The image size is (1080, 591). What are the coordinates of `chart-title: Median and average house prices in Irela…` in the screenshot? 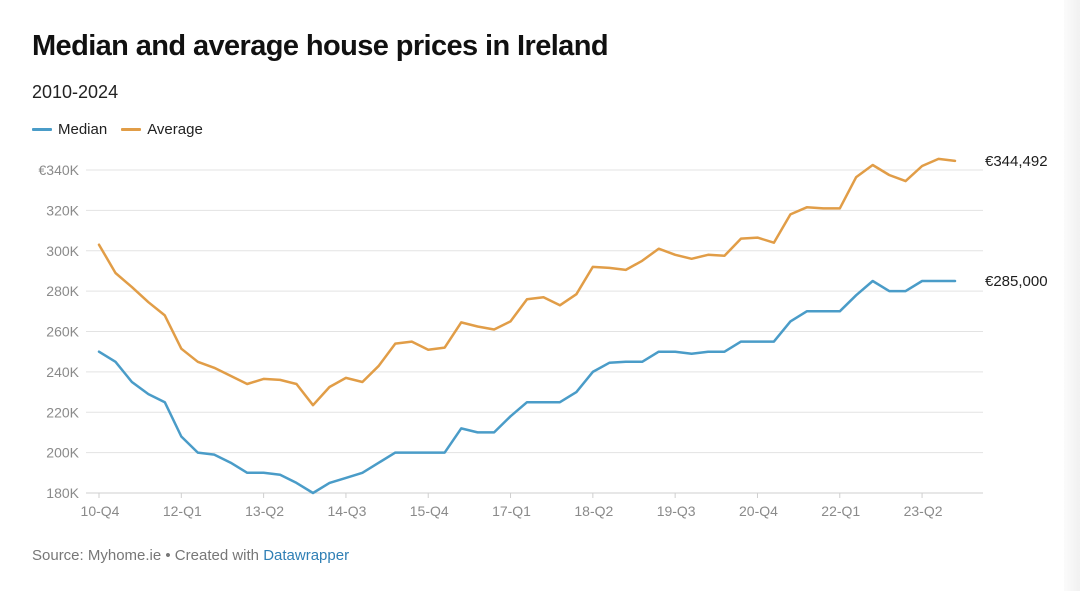 It's located at (320, 46).